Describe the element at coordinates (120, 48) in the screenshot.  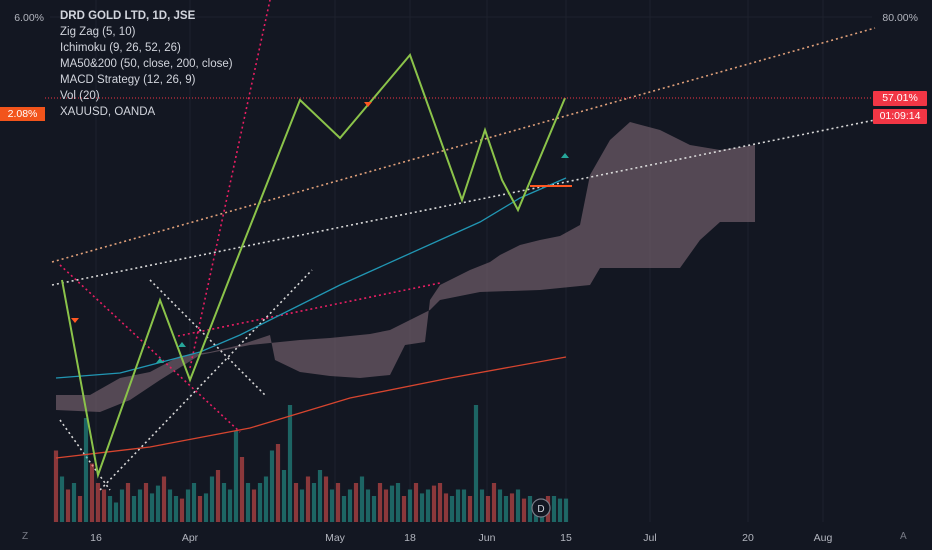
I see `legend-ichimoku: Ichimoku (9, 26, 52, 26)` at that location.